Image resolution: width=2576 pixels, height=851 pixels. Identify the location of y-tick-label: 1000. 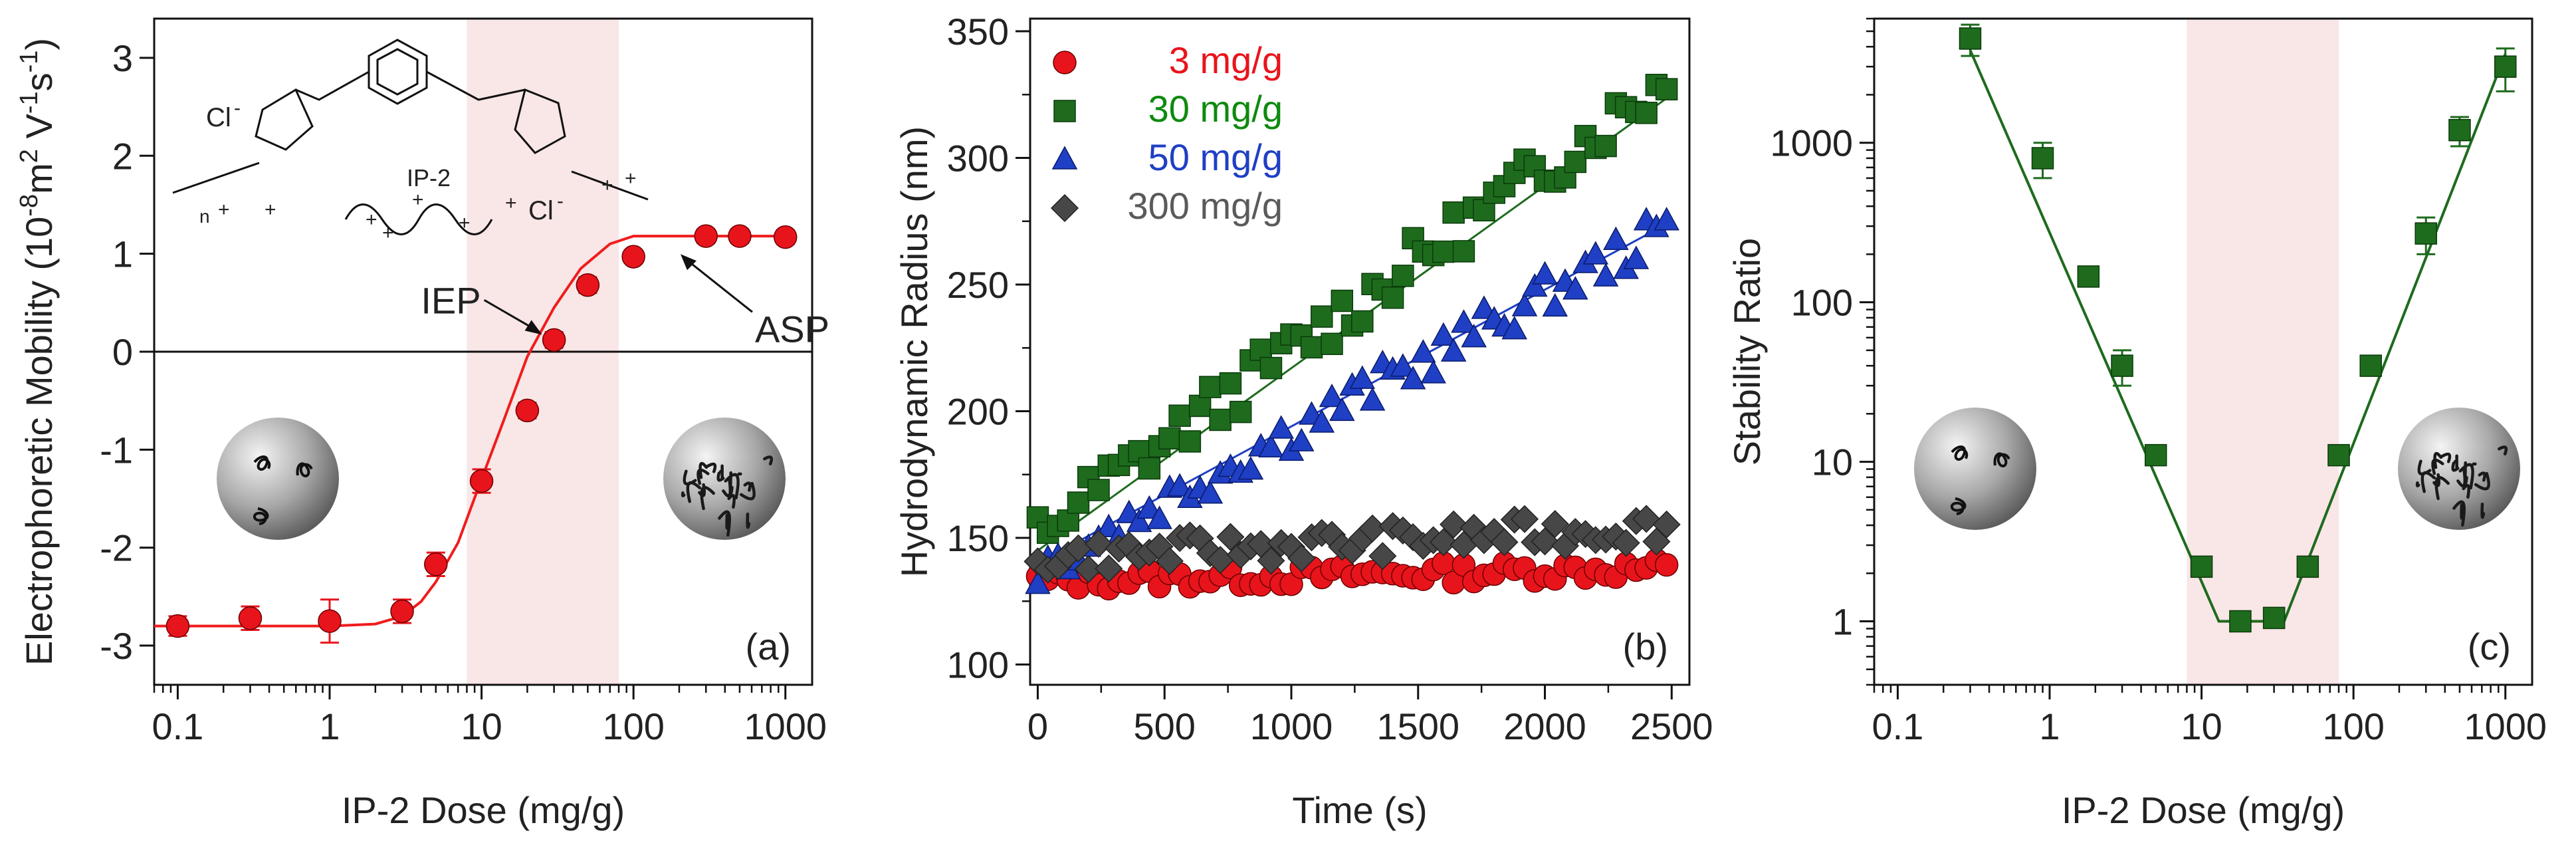
(1811, 143).